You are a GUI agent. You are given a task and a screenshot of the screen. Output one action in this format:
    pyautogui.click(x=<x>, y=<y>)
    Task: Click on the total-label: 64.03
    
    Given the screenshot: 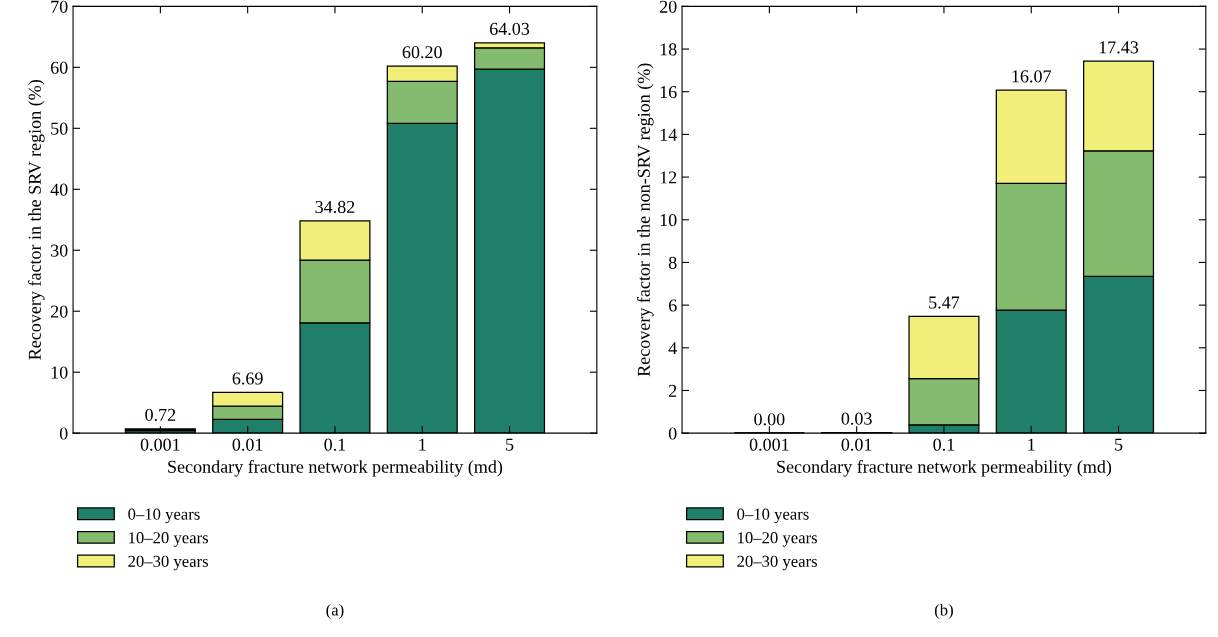 What is the action you would take?
    pyautogui.click(x=509, y=29)
    